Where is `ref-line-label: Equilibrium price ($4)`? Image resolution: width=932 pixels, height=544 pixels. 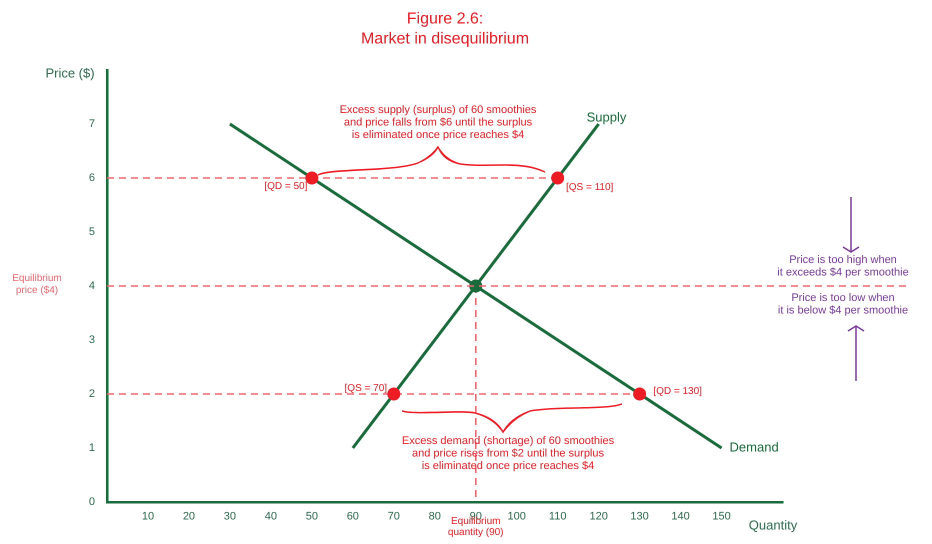
ref-line-label: Equilibrium price ($4) is located at coordinates (37, 284).